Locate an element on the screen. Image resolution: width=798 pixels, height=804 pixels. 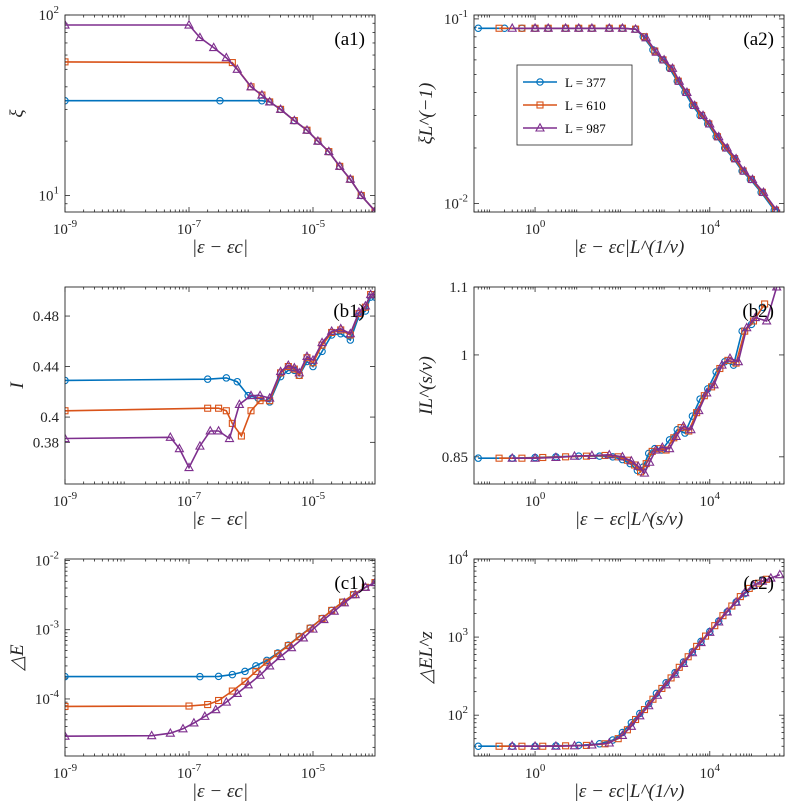
panel-tag: (c1) is located at coordinates (349, 583).